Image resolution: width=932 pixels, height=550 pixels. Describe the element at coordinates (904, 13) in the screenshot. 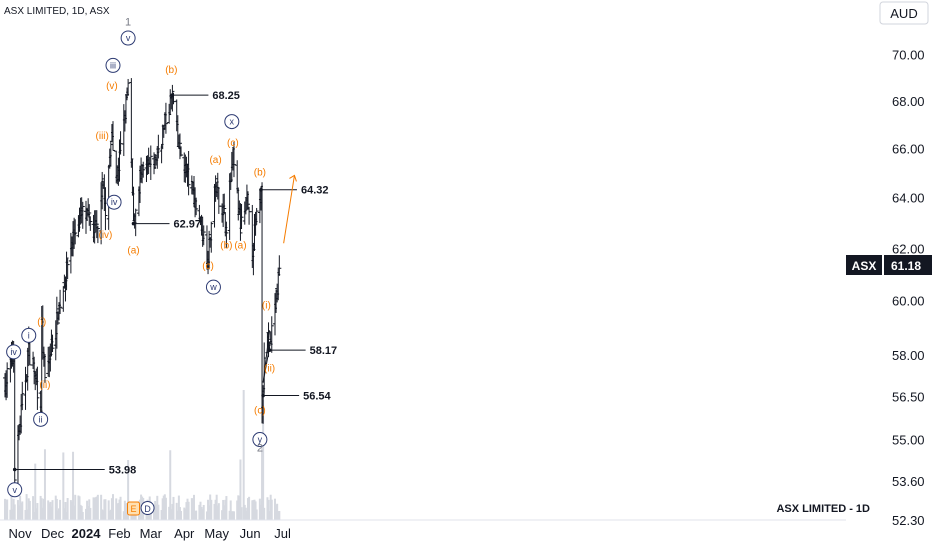

I see `currency-box` at that location.